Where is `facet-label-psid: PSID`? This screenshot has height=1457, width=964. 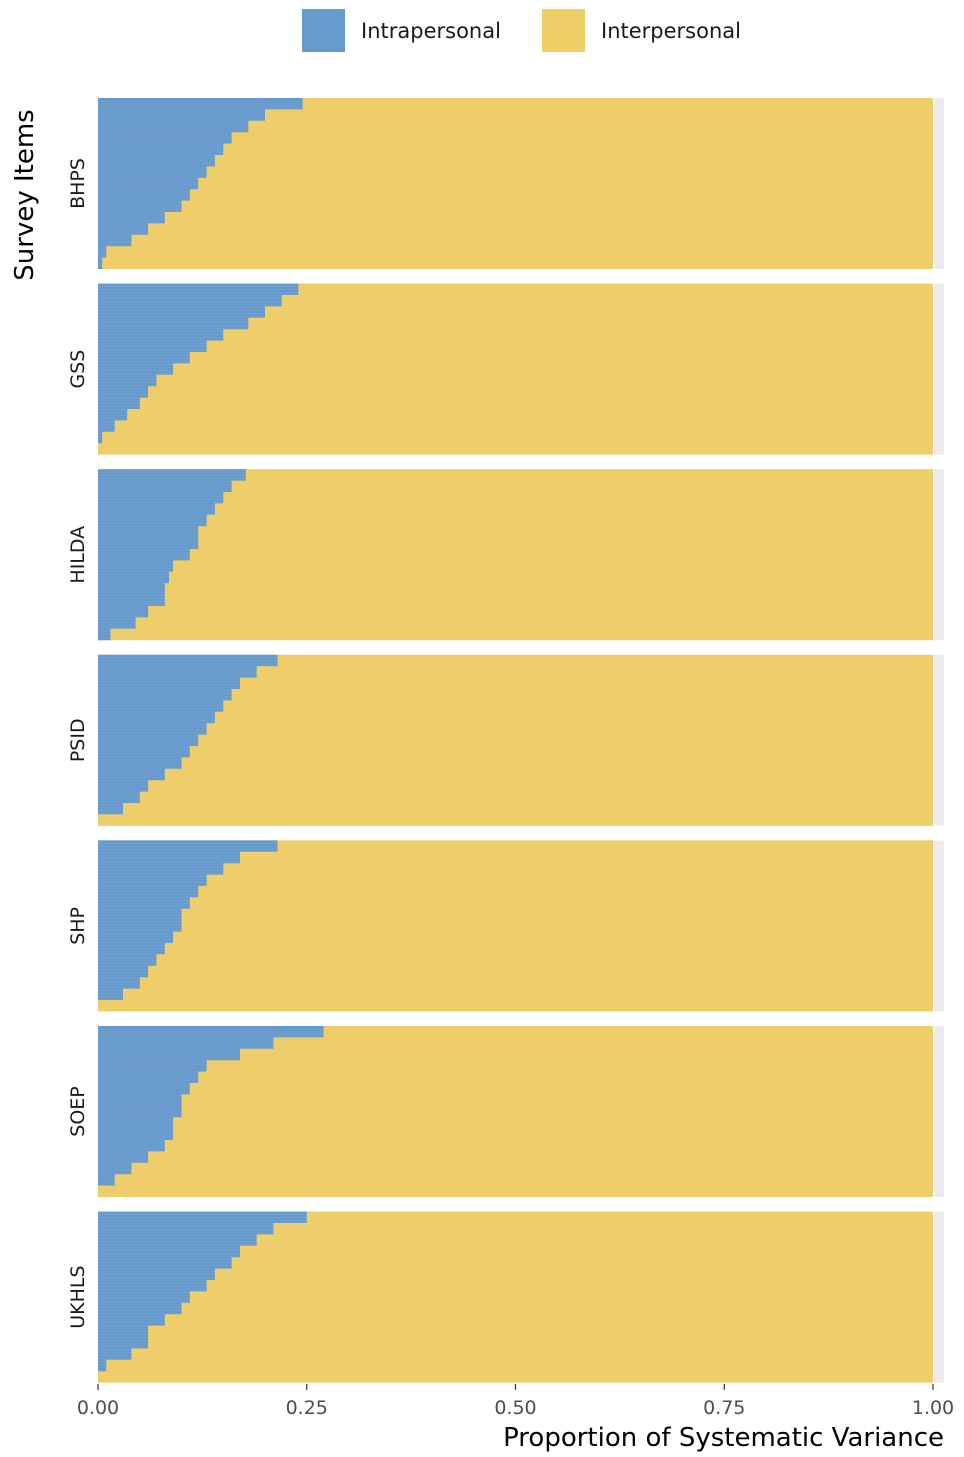
facet-label-psid: PSID is located at coordinates (78, 740).